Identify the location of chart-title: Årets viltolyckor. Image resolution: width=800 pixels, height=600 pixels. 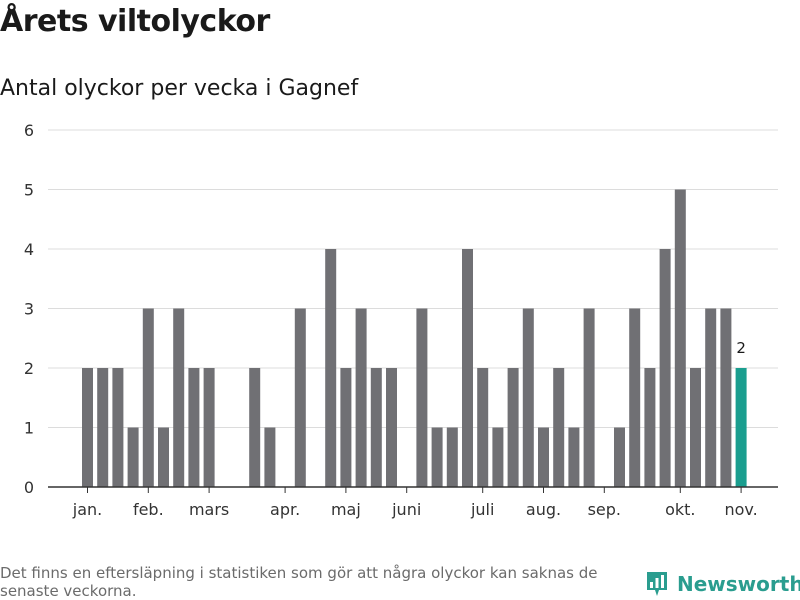
(135, 21).